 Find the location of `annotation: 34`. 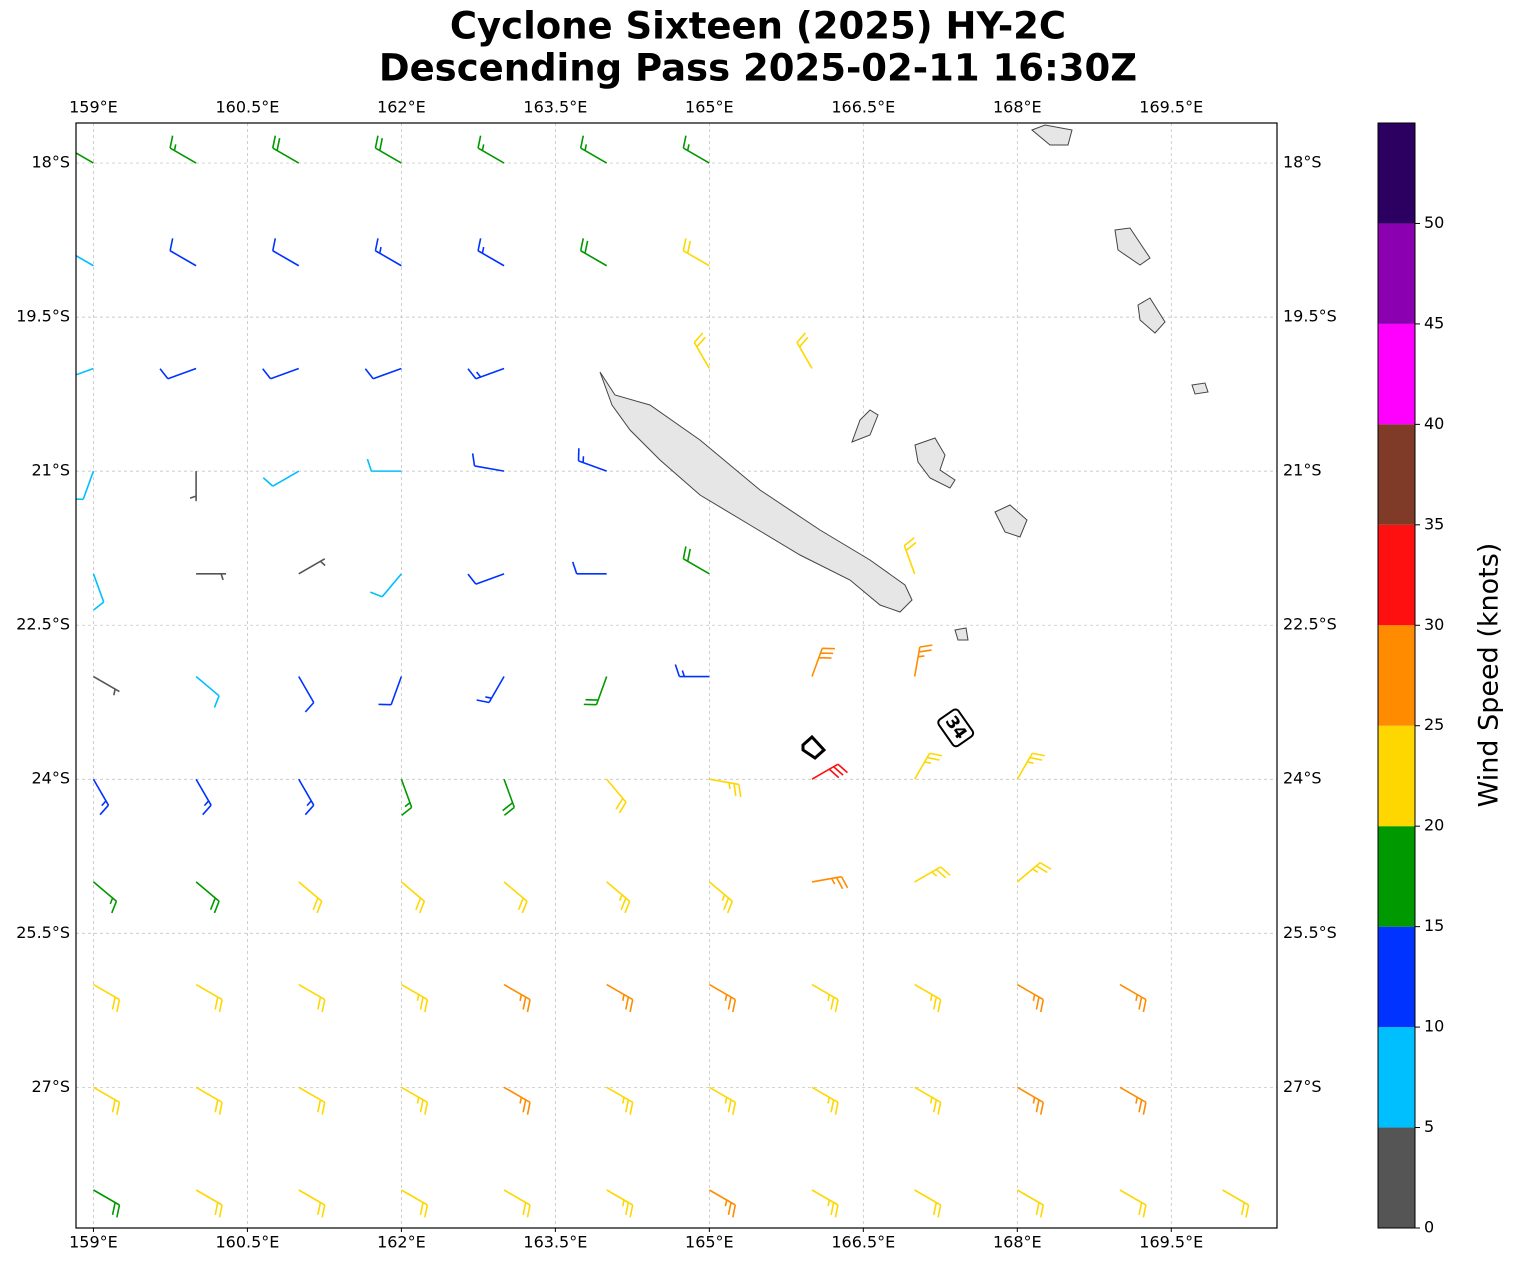

annotation: 34 is located at coordinates (956, 728).